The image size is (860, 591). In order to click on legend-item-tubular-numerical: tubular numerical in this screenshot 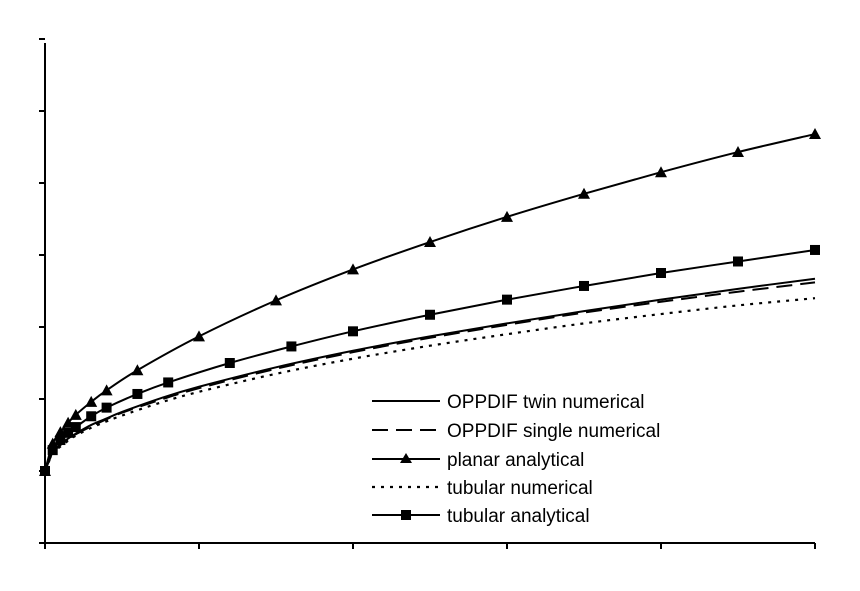, I will do `click(482, 488)`.